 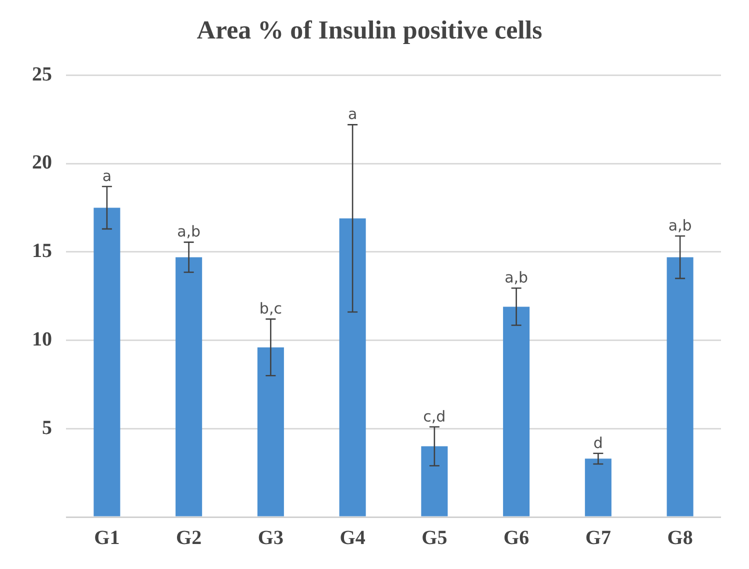 I want to click on x-tick-label: G2, so click(x=189, y=538).